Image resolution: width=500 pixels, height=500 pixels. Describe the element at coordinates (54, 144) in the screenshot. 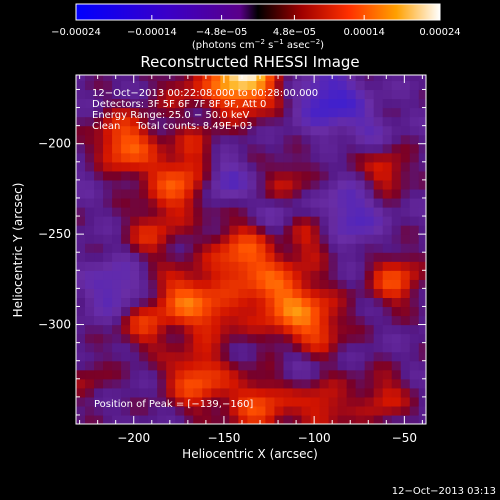

I see `y-tick-label: −200` at that location.